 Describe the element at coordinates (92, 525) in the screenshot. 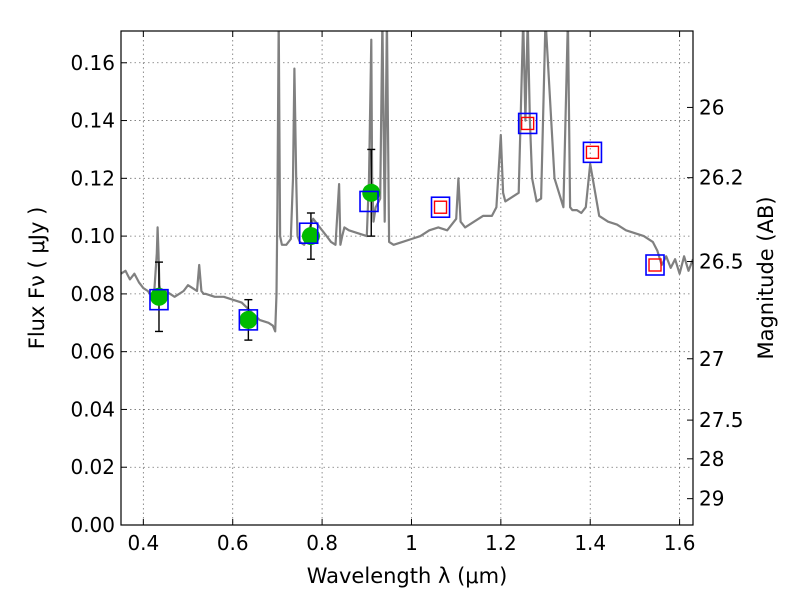

I see `y-tick-label: 0.00` at that location.